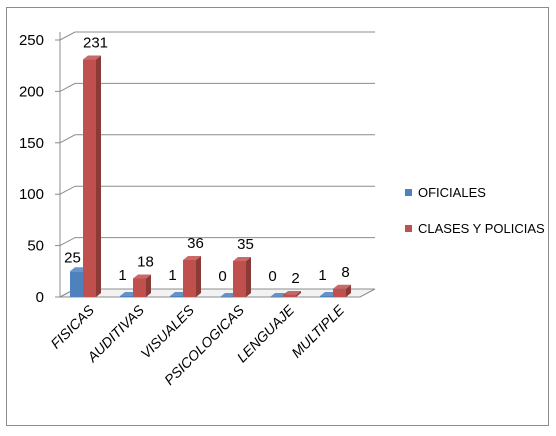  Describe the element at coordinates (245, 244) in the screenshot. I see `data-label: 35` at that location.